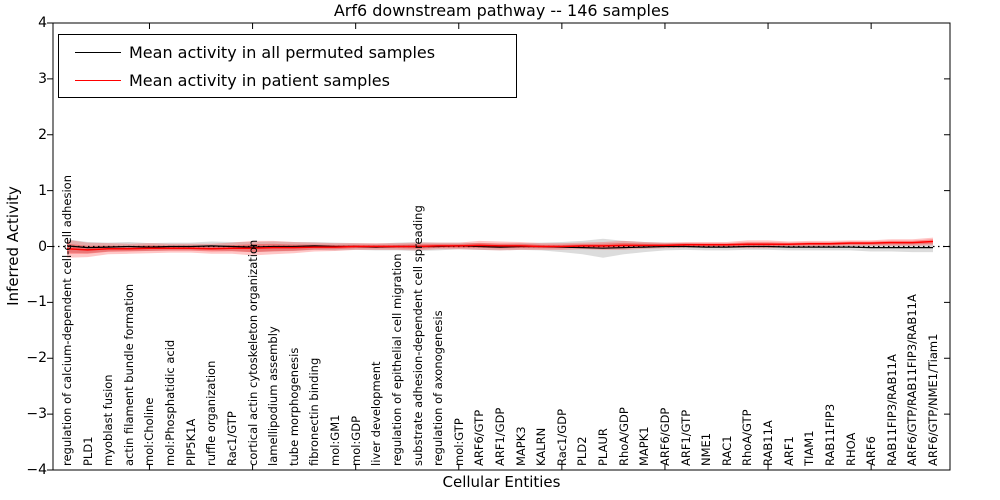  I want to click on y-tick-label: 2, so click(42, 134).